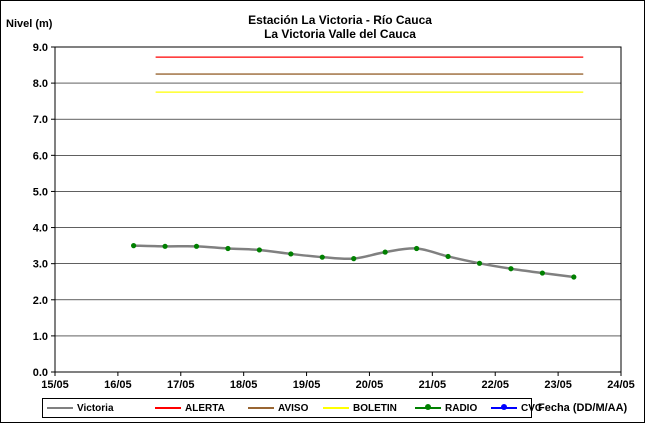  Describe the element at coordinates (461, 408) in the screenshot. I see `legend-label: RADIO` at that location.